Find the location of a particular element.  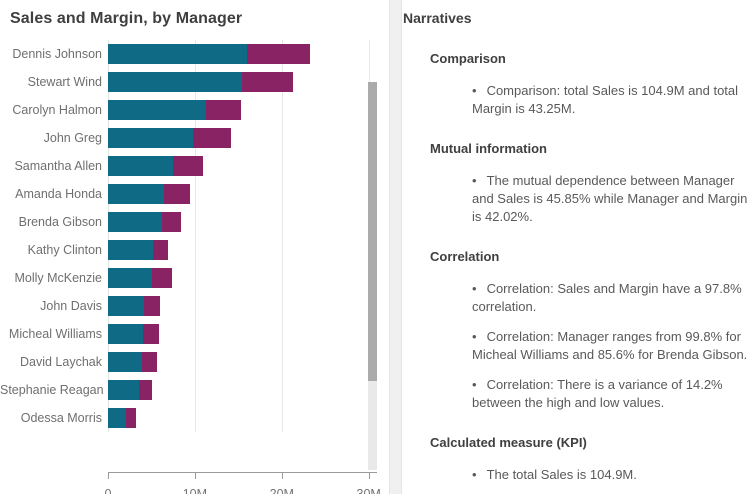

chart-row: Stewart Wind is located at coordinates (194, 82).